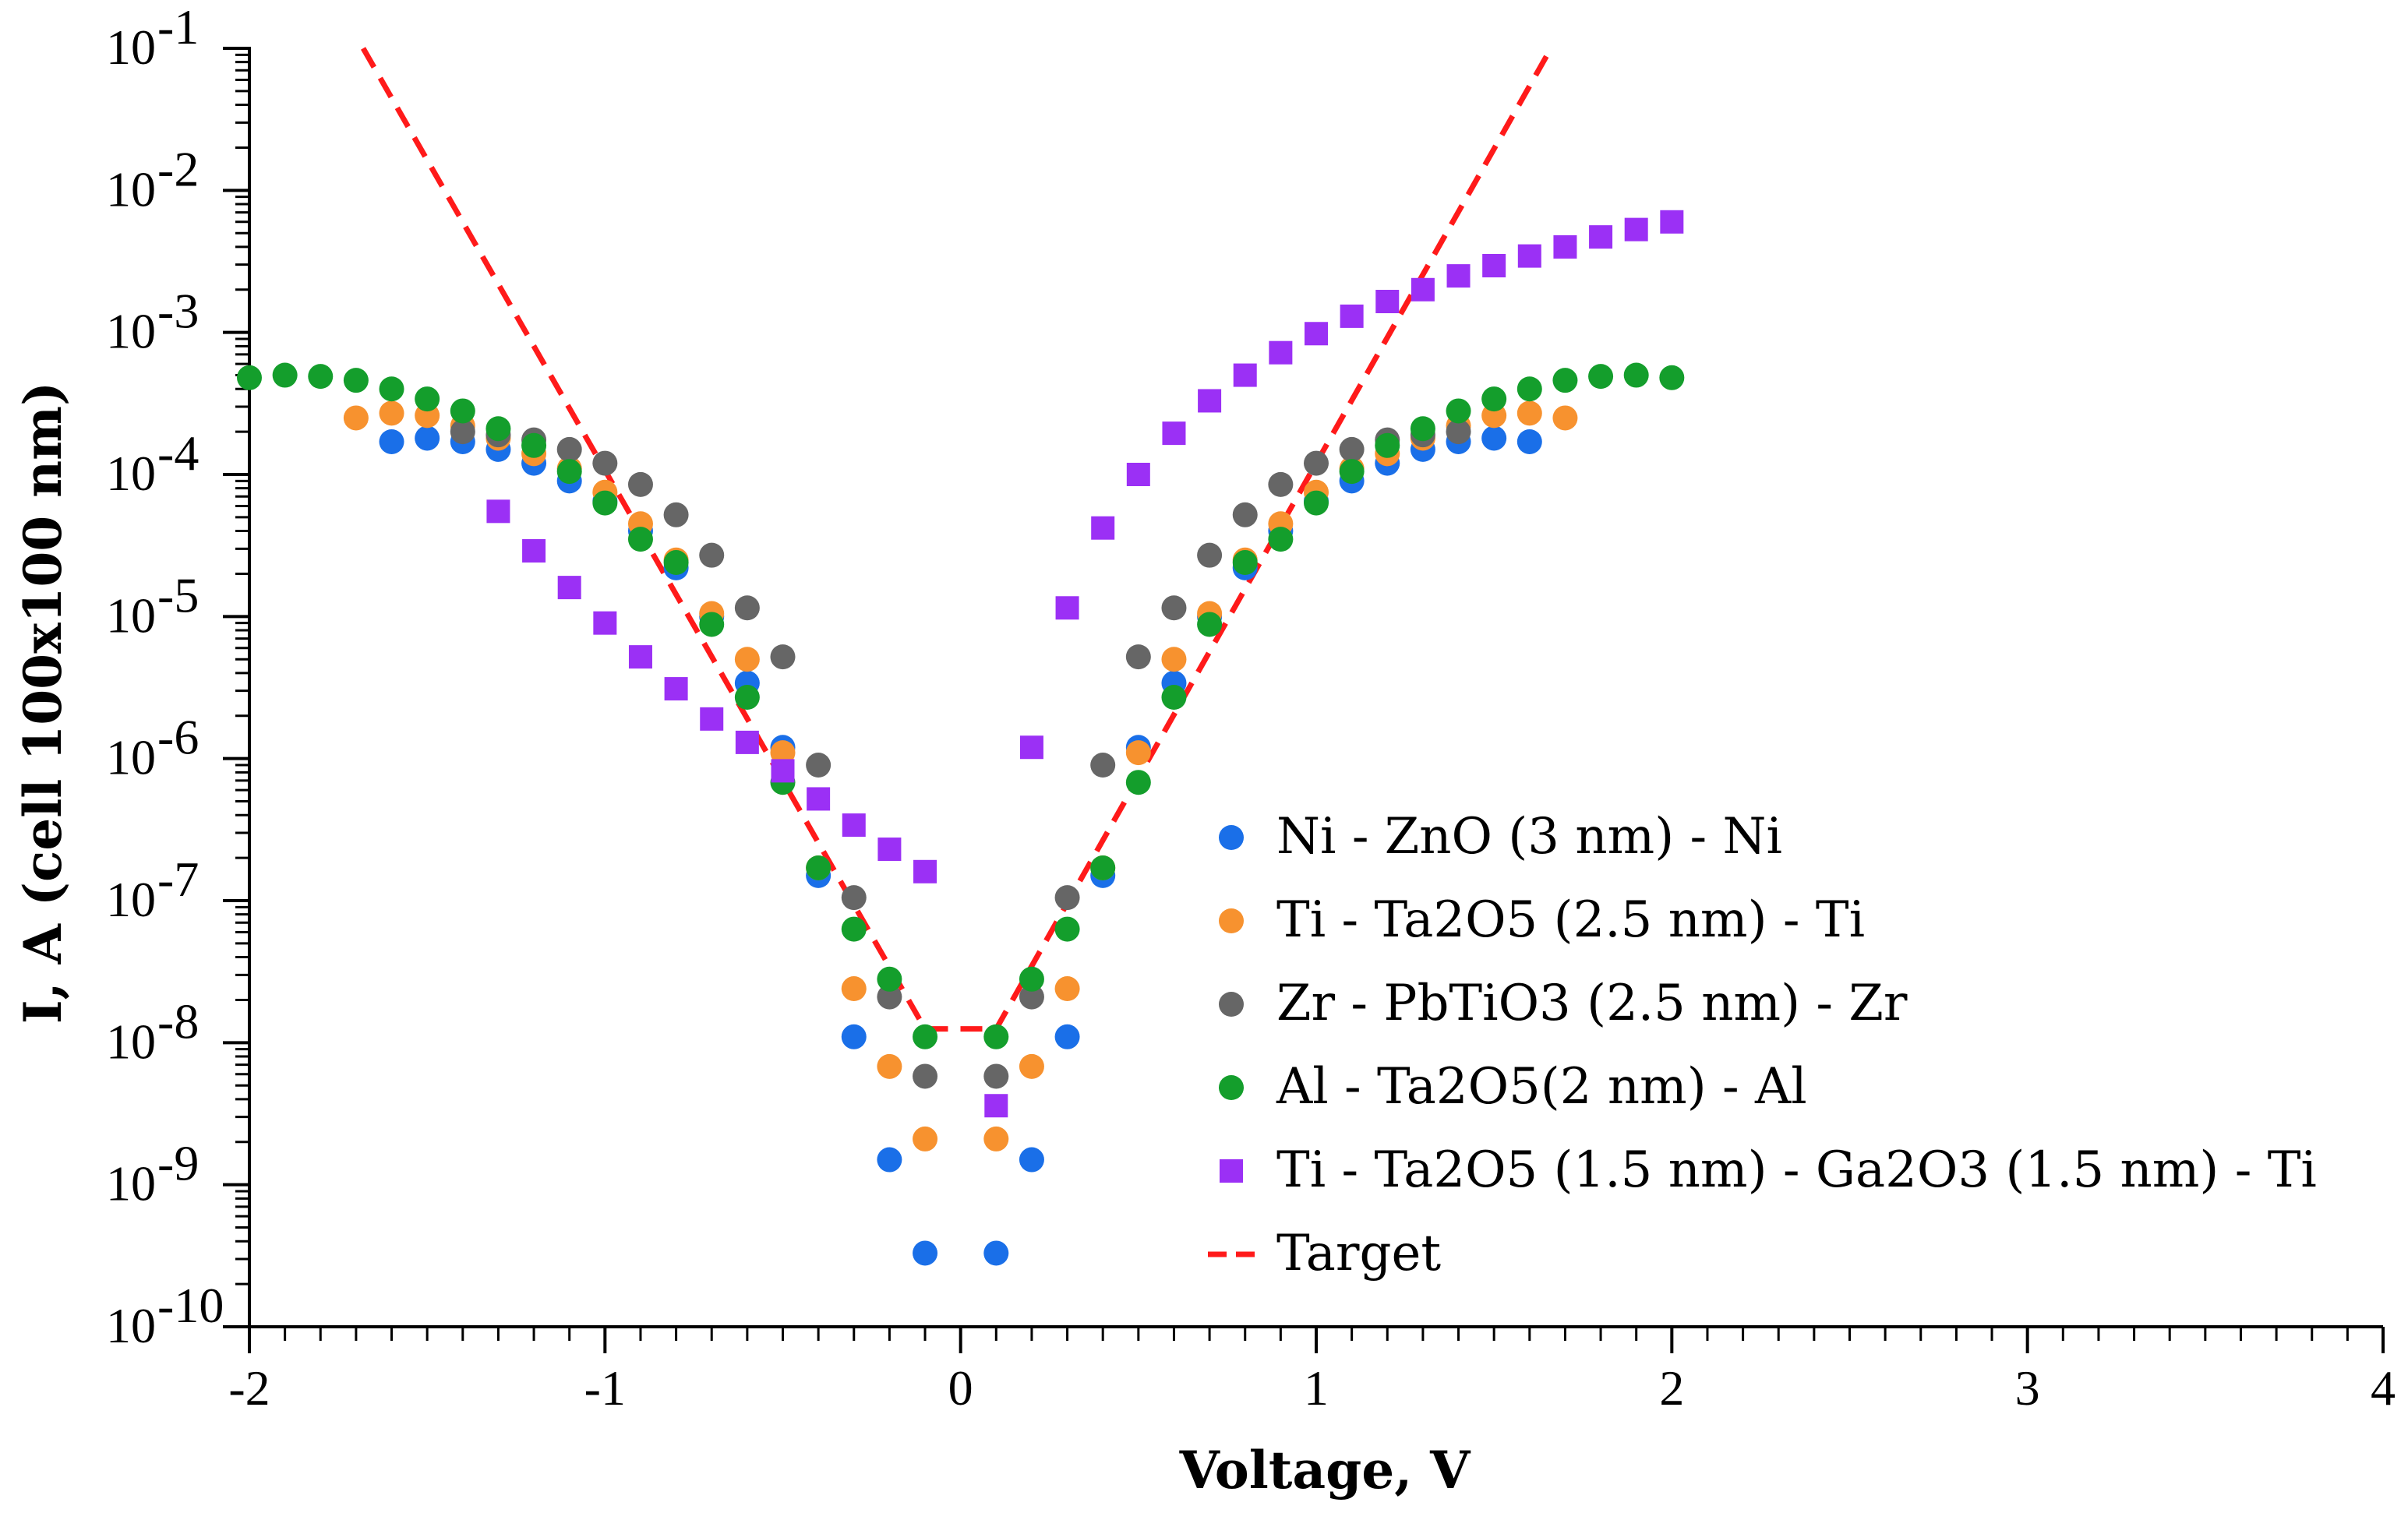 Image resolution: width=2408 pixels, height=1520 pixels. Describe the element at coordinates (1671, 1388) in the screenshot. I see `x-tick-label: 2` at that location.